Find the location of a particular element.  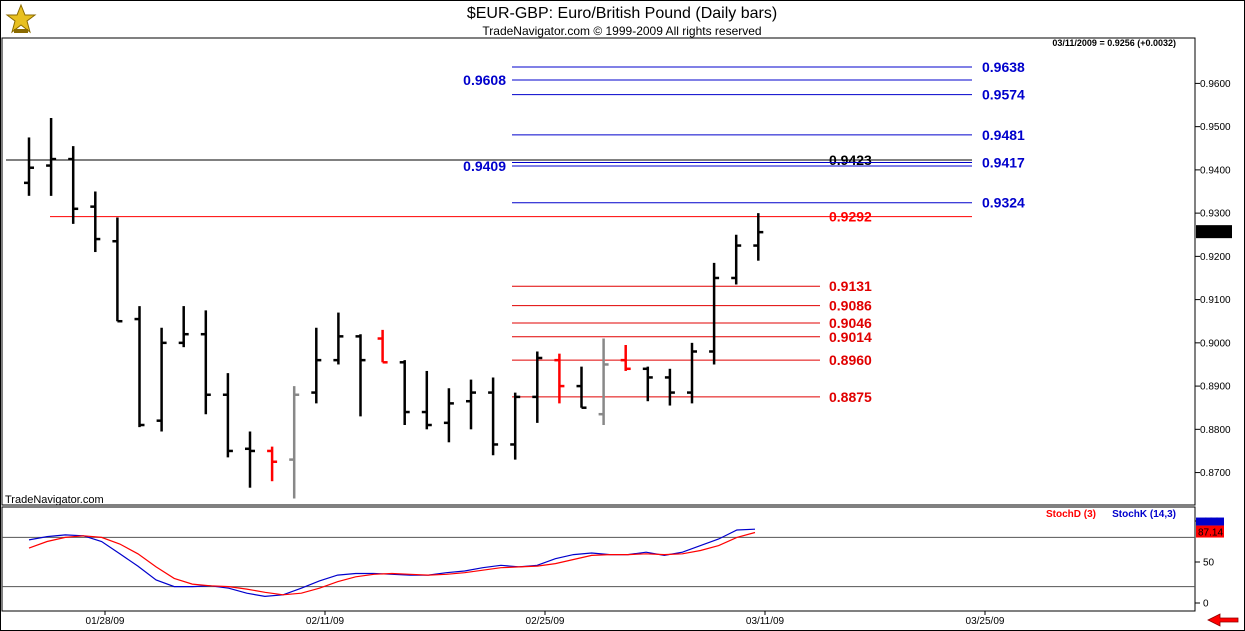

fib-level-label: 0.9417 is located at coordinates (1003, 163).